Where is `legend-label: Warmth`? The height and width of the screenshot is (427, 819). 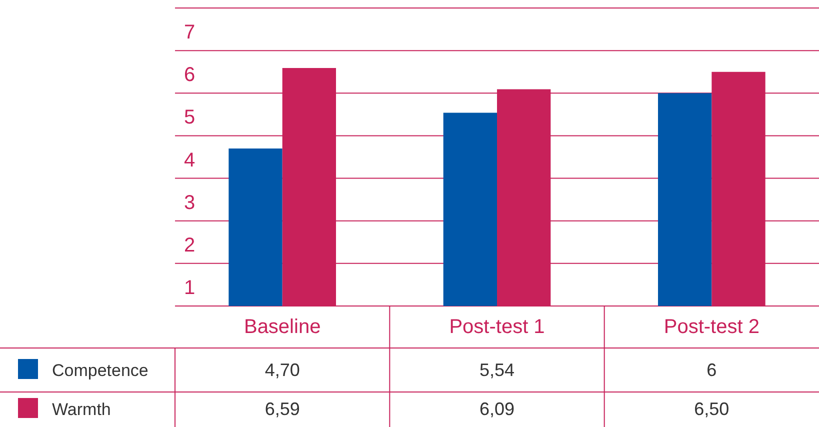
legend-label: Warmth is located at coordinates (81, 409).